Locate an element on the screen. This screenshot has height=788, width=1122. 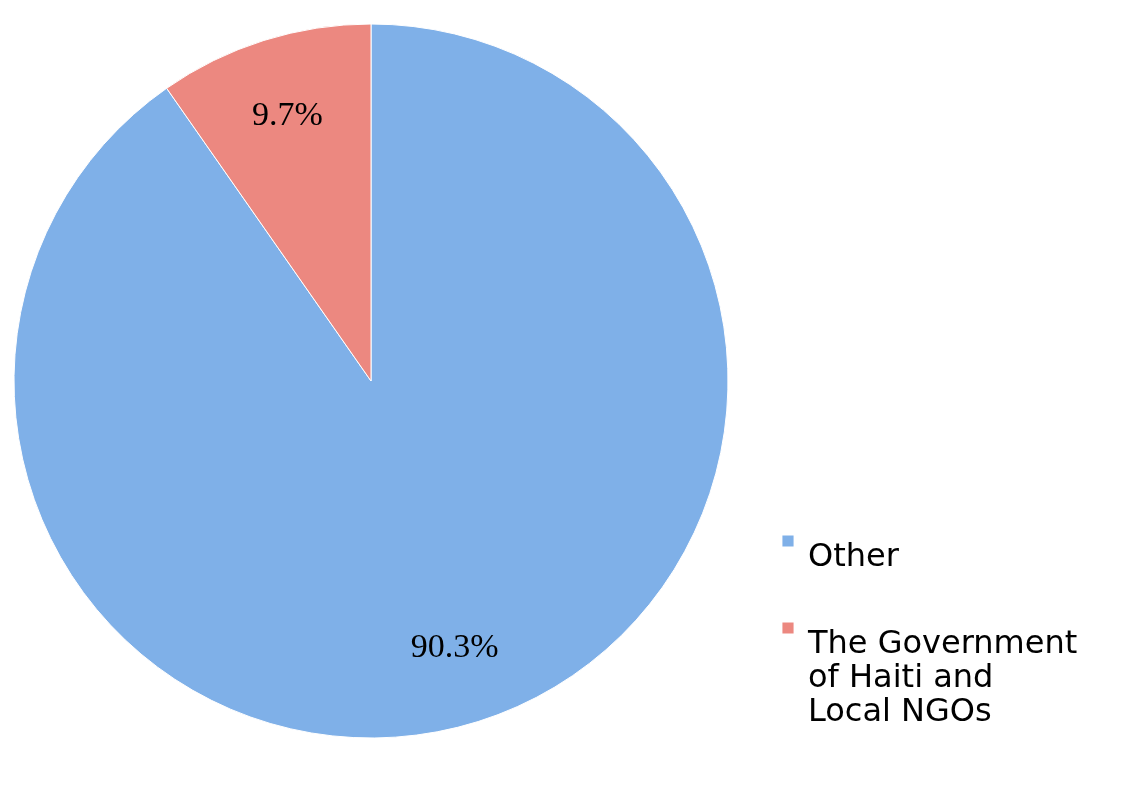
data-label: 9.7% is located at coordinates (287, 114).